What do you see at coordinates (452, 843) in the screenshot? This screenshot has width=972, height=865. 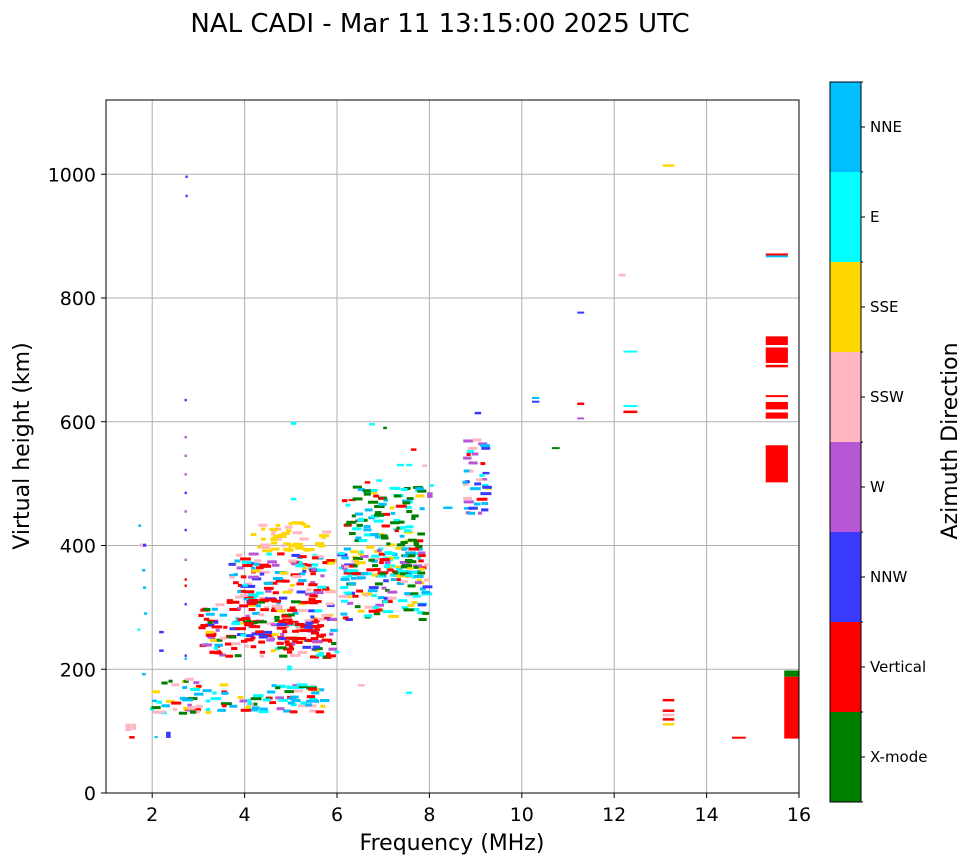 I see `x-axis-label: Frequency (MHz)` at bounding box center [452, 843].